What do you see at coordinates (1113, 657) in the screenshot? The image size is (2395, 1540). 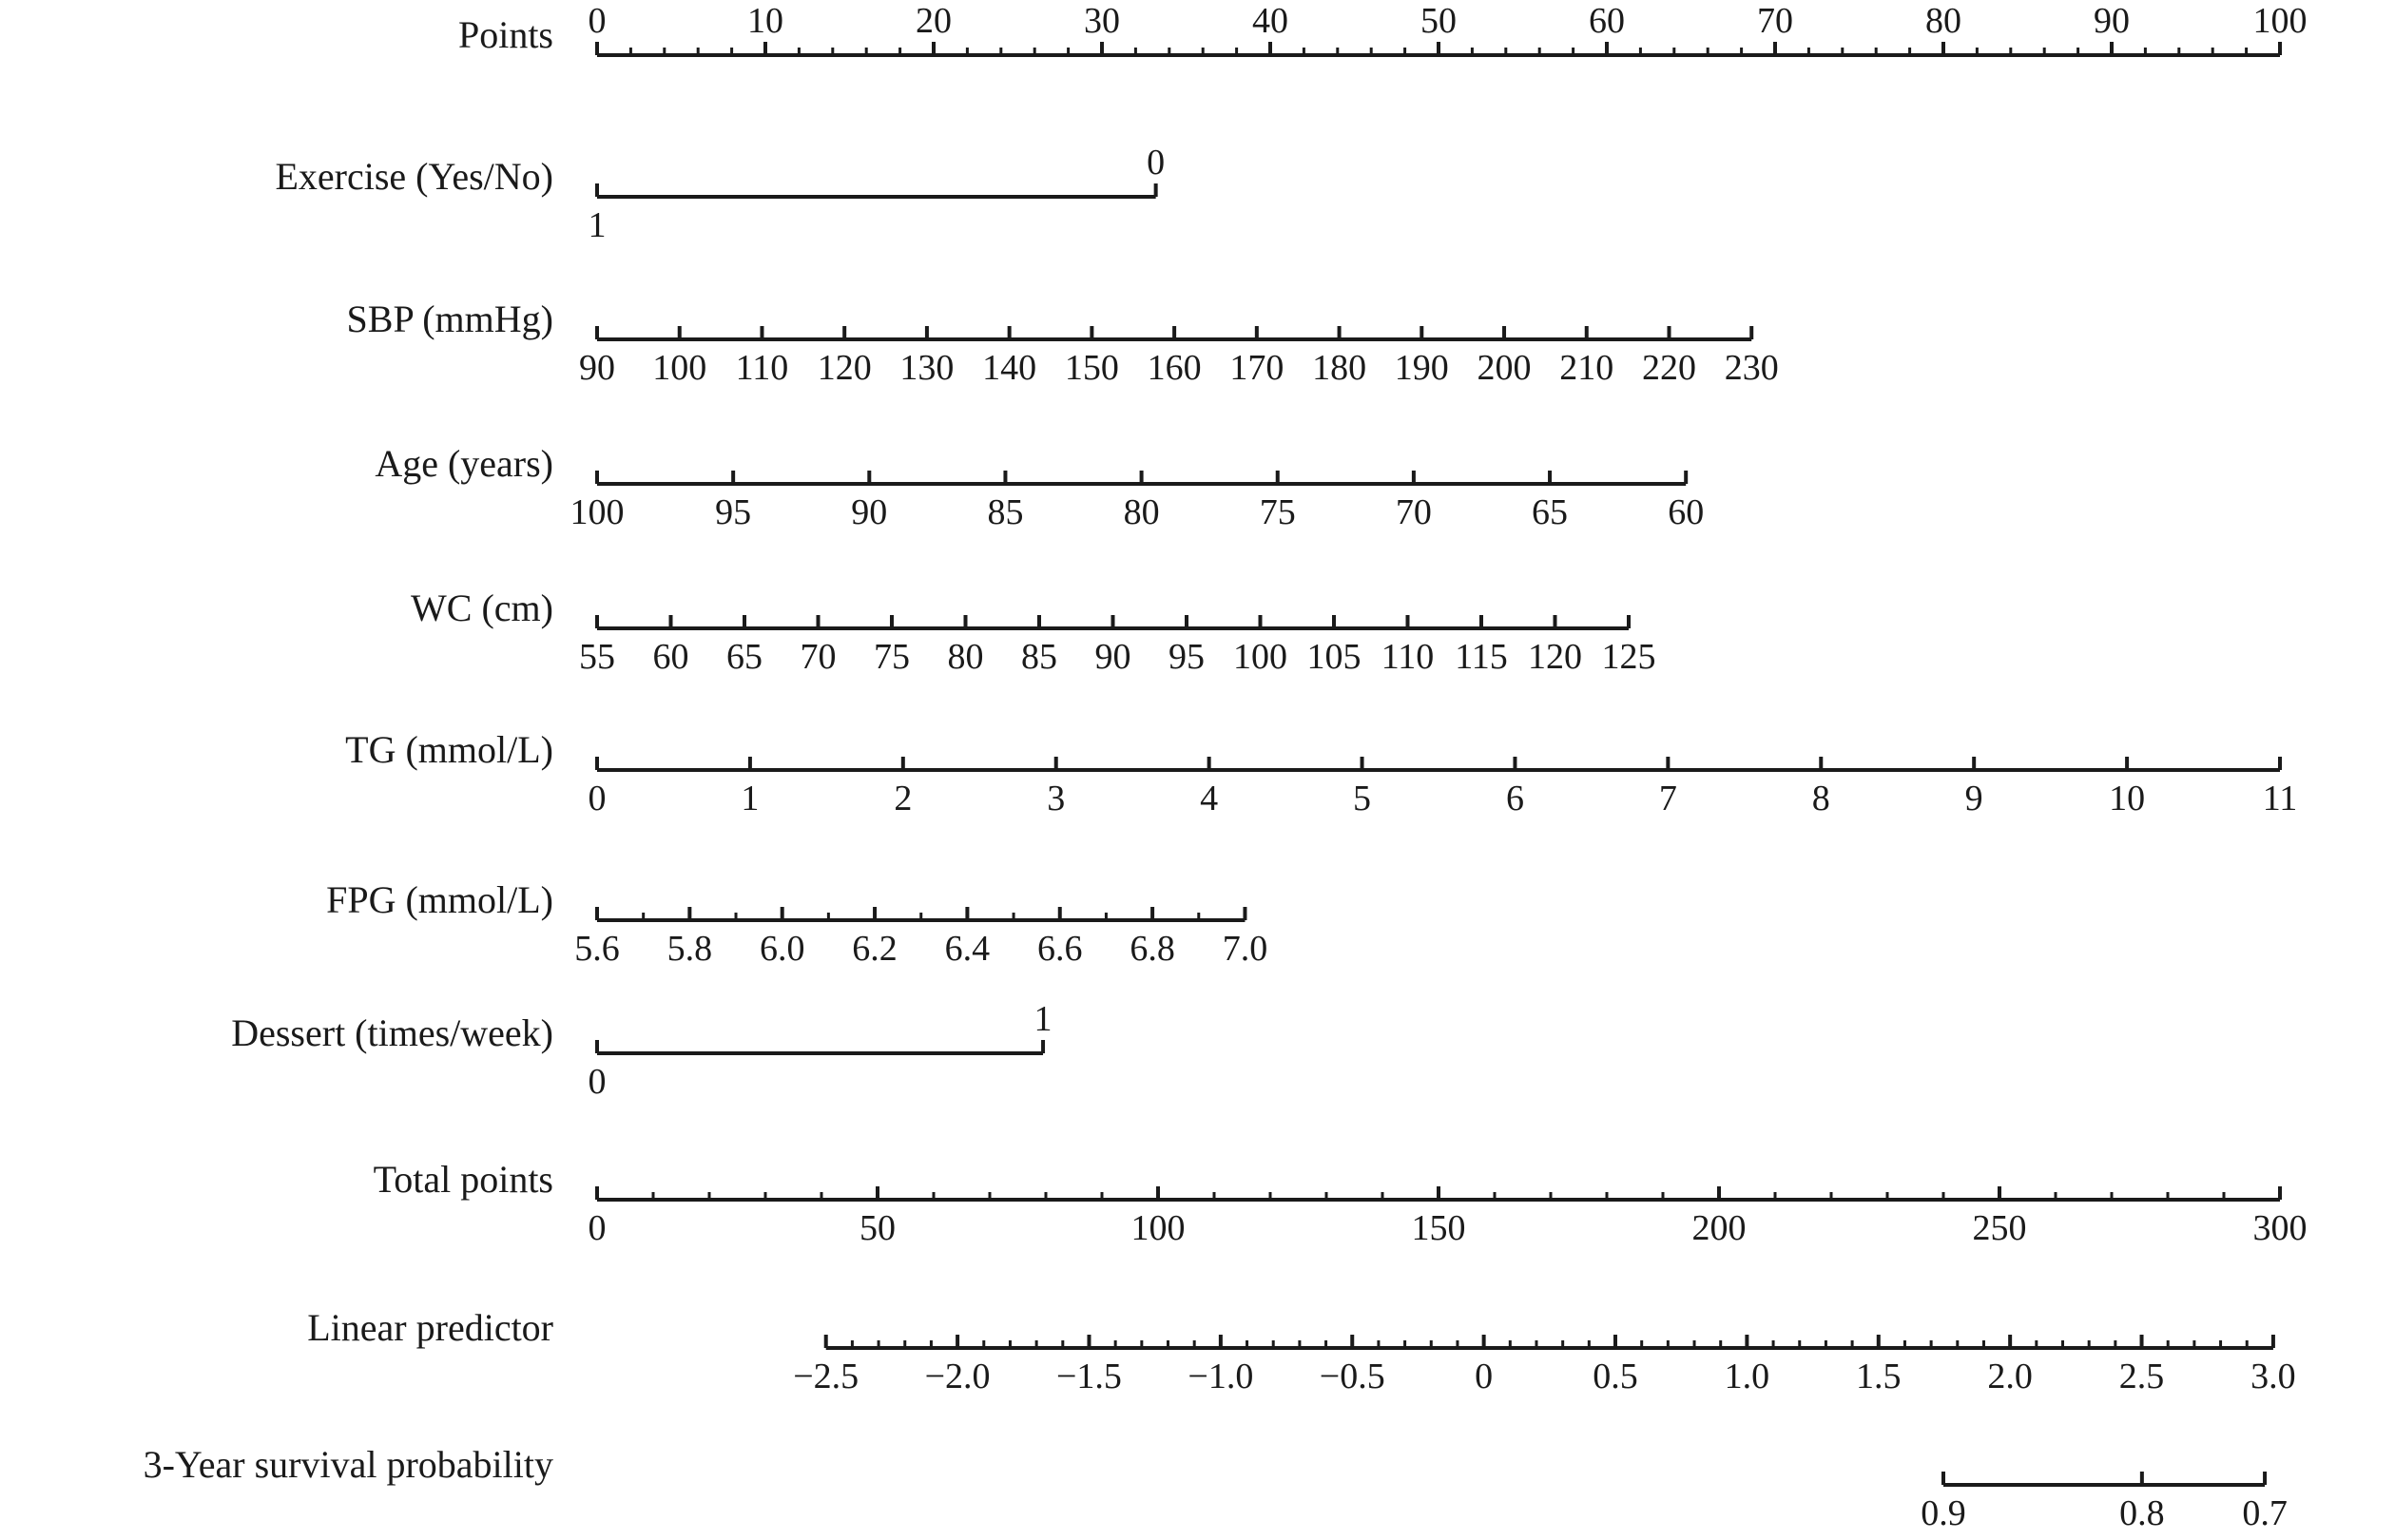 I see `tick-label-wc: 90` at bounding box center [1113, 657].